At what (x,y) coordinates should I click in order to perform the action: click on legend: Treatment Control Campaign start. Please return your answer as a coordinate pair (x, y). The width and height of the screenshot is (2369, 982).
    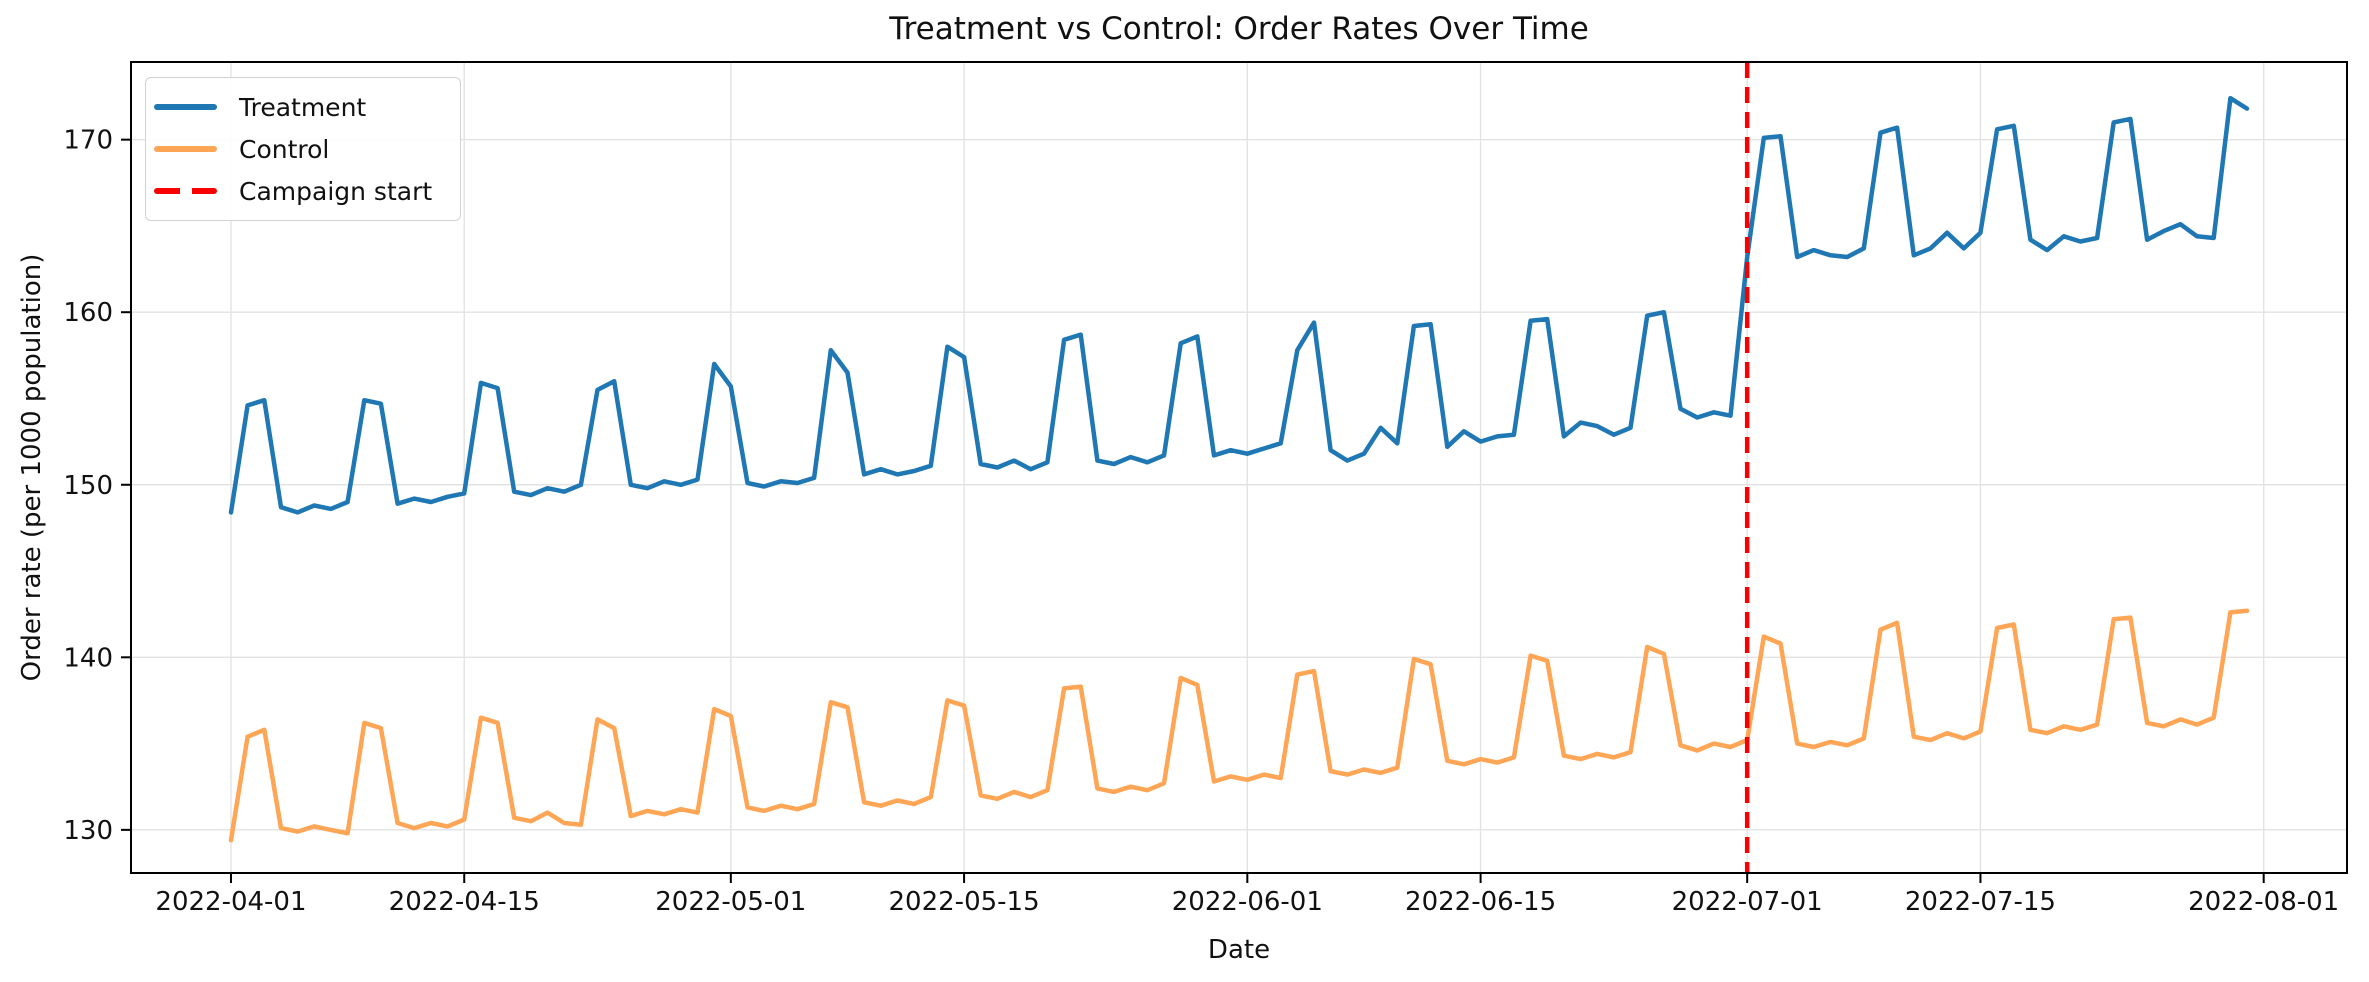
    Looking at the image, I should click on (303, 149).